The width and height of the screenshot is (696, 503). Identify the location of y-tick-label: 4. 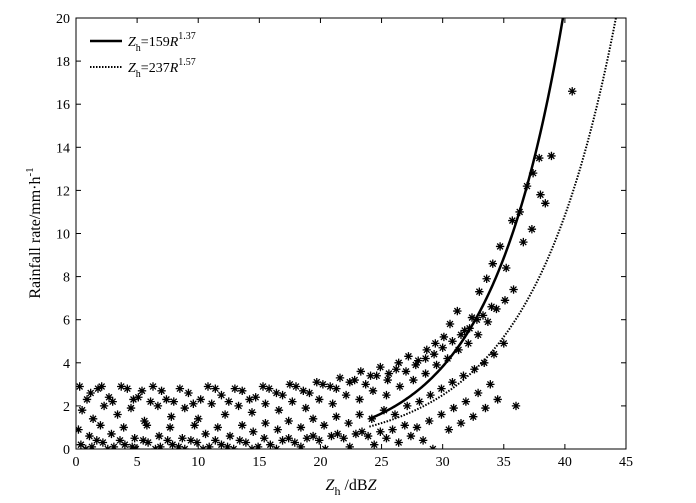
(66, 364).